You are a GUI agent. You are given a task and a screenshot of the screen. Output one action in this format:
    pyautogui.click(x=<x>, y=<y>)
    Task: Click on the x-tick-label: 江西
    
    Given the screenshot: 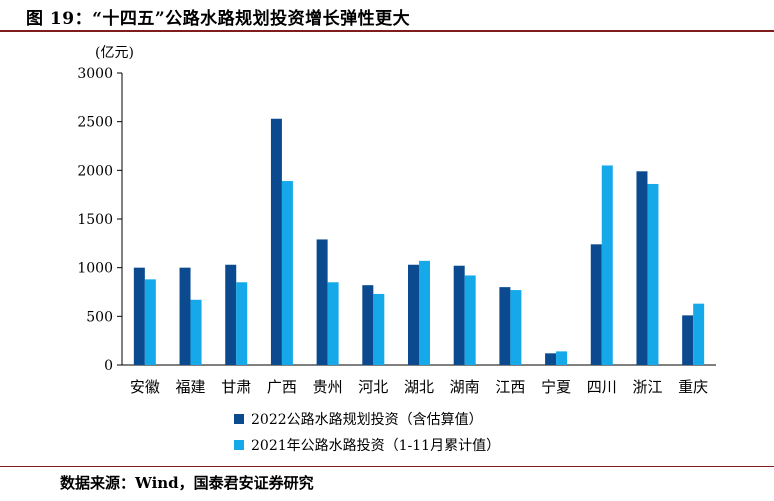 What is the action you would take?
    pyautogui.click(x=510, y=387)
    